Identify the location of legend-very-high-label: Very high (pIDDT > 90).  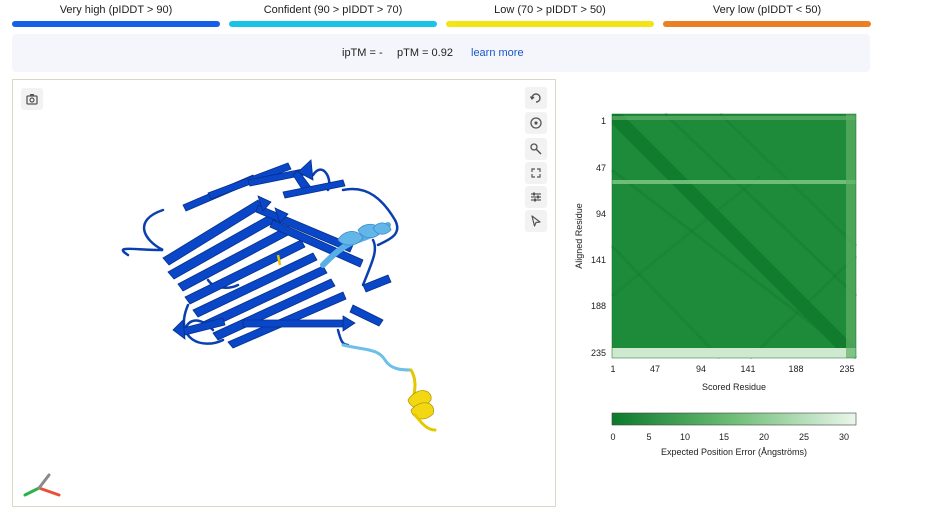
(116, 10).